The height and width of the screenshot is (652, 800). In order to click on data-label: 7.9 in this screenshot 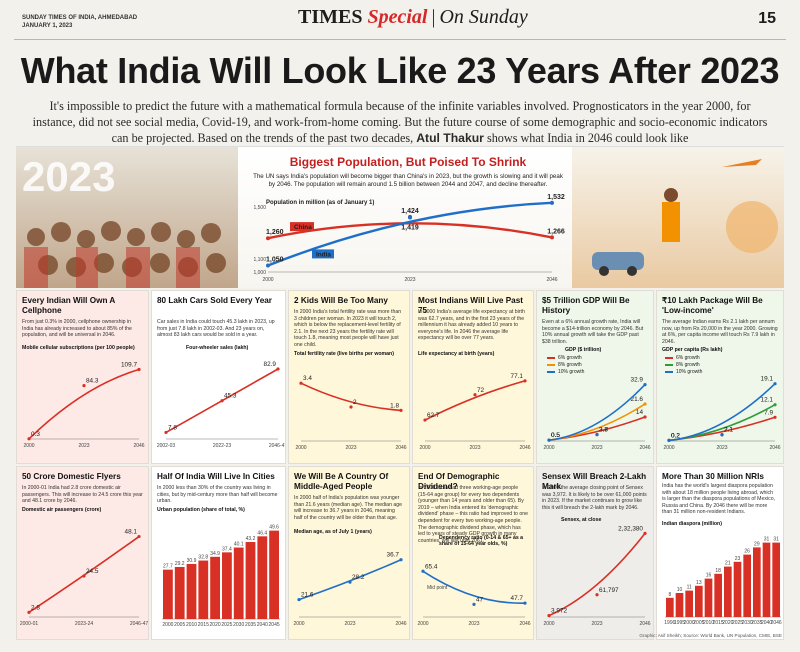, I will do `click(768, 412)`.